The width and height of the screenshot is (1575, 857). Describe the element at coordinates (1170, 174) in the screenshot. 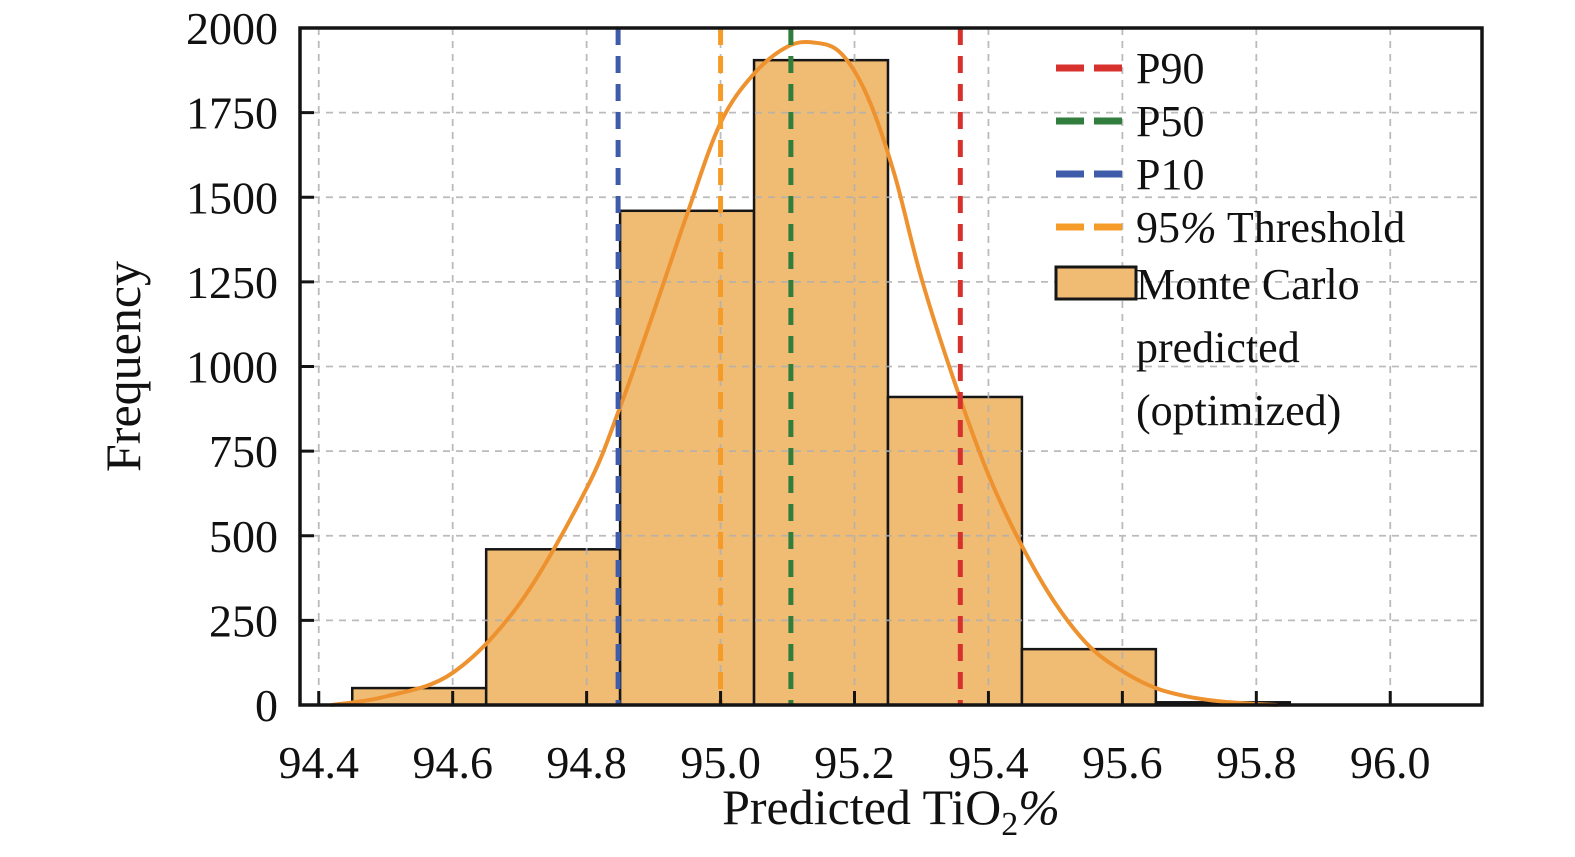

I see `legend-label: P10` at that location.